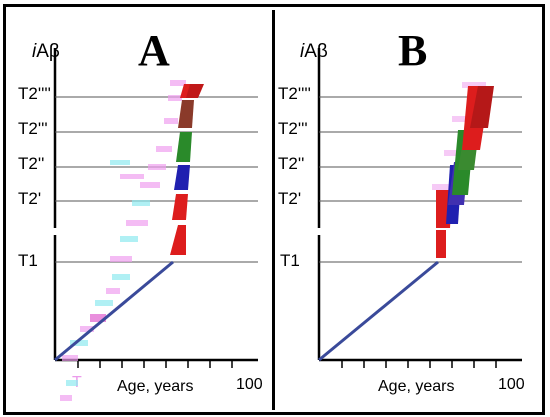 Image resolution: width=550 pixels, height=417 pixels. What do you see at coordinates (290, 198) in the screenshot?
I see `panel-b-level-t2-1: T2'` at bounding box center [290, 198].